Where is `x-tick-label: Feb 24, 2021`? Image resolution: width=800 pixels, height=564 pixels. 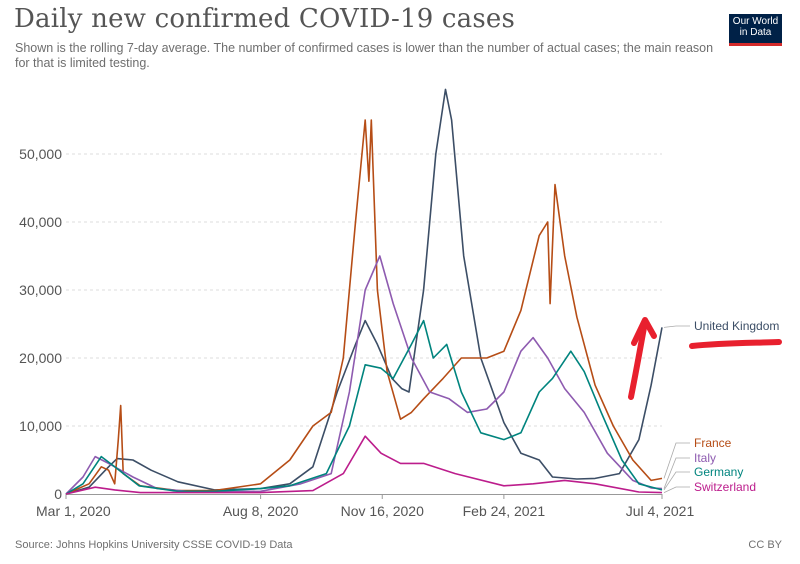 x-tick-label: Feb 24, 2021 is located at coordinates (504, 511).